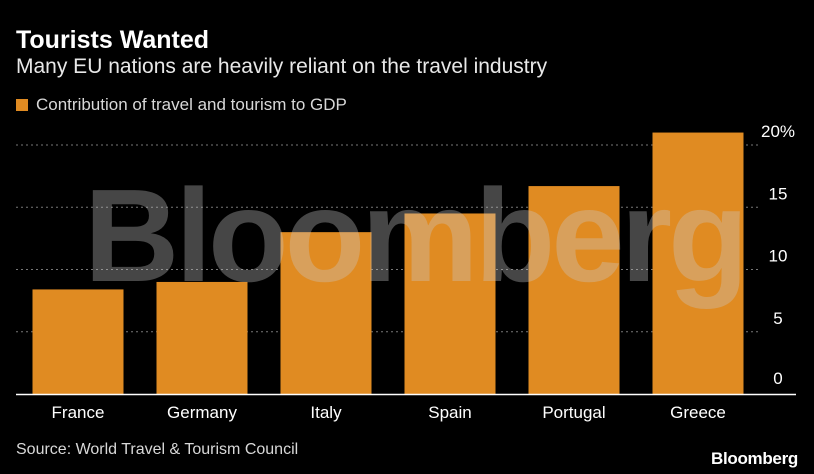 The height and width of the screenshot is (474, 814). Describe the element at coordinates (777, 378) in the screenshot. I see `y-tick-label: 0` at that location.